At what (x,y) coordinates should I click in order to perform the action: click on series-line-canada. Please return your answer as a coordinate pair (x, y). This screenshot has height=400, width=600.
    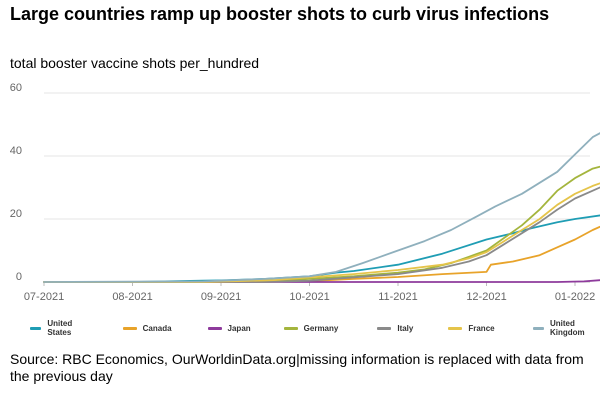
    Looking at the image, I should click on (321, 254).